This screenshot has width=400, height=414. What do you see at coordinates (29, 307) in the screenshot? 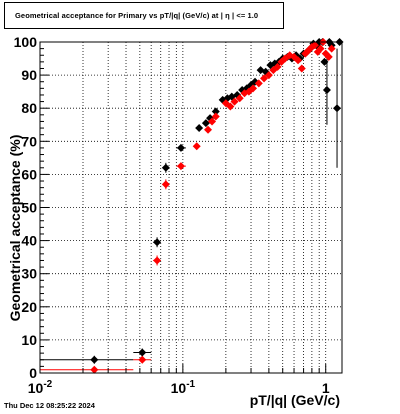
I see `y-tick-label: 20` at bounding box center [29, 307].